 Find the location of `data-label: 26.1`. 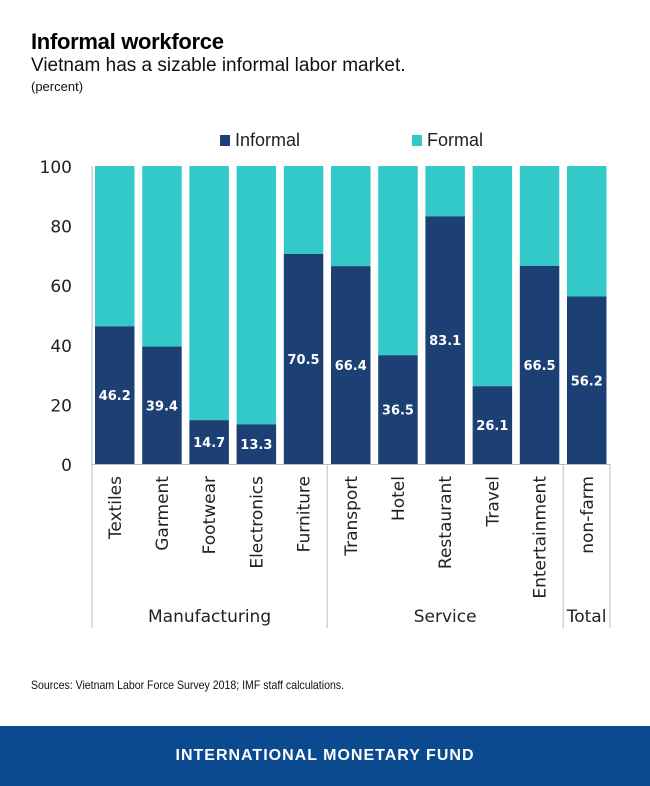

data-label: 26.1 is located at coordinates (492, 426).